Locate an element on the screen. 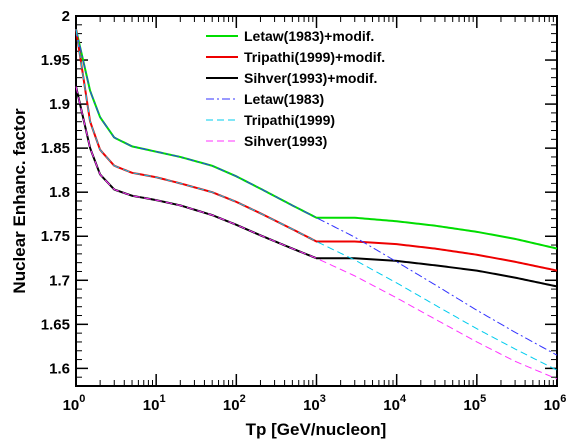 This screenshot has width=577, height=441. y-tick-label: 1.95 is located at coordinates (55, 60).